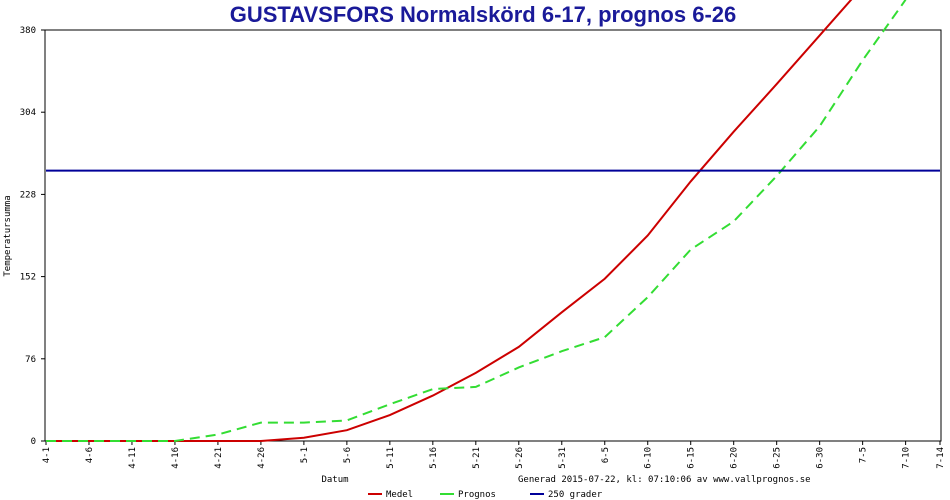  I want to click on y-tick-label: 0, so click(33, 442).